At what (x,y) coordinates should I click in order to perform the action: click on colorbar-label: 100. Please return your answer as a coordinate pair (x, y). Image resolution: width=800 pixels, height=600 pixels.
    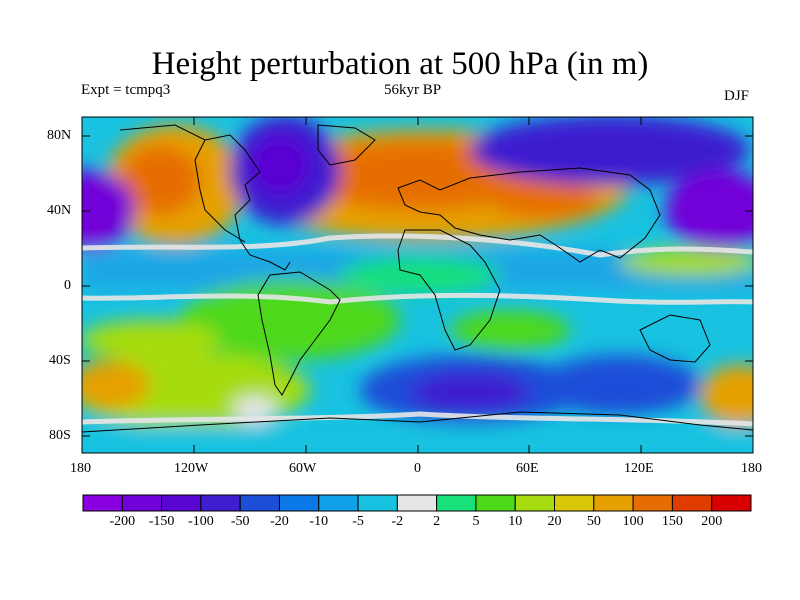
    Looking at the image, I should click on (633, 521).